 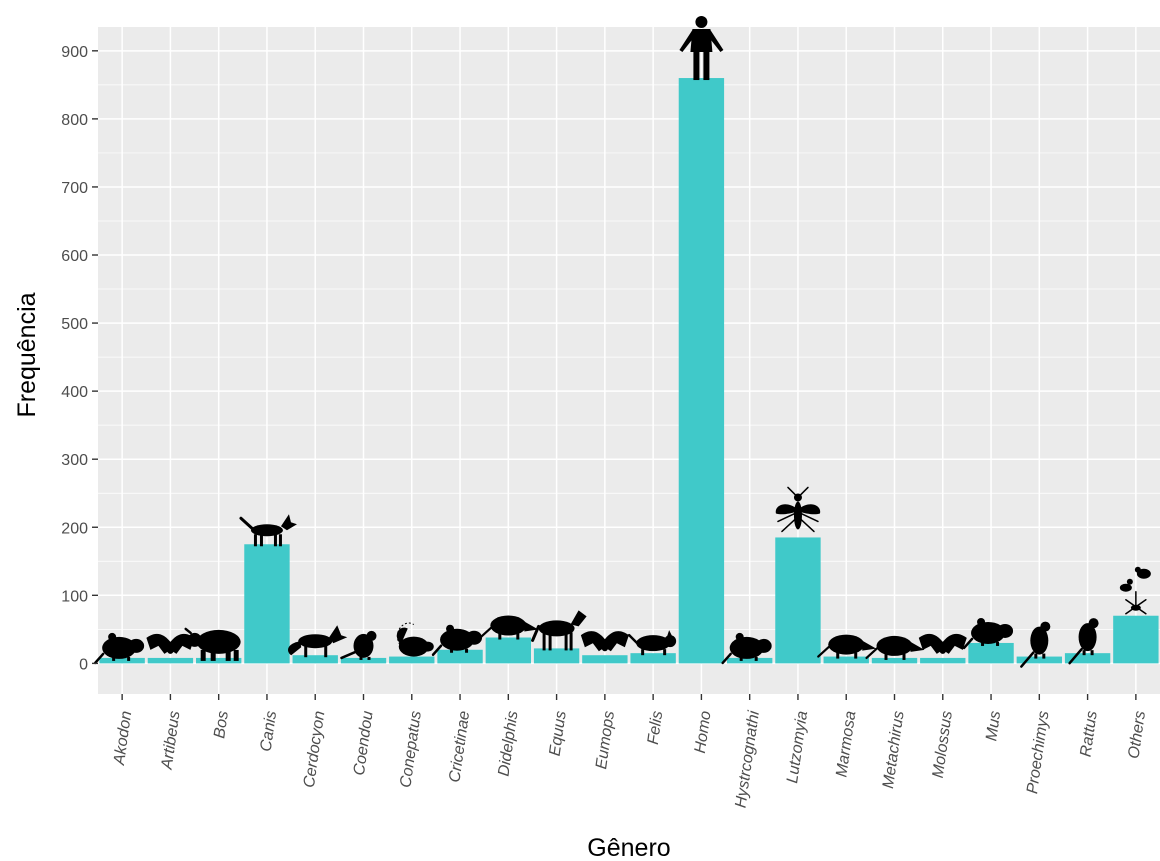 I want to click on bar-proechimys, so click(x=1039, y=660).